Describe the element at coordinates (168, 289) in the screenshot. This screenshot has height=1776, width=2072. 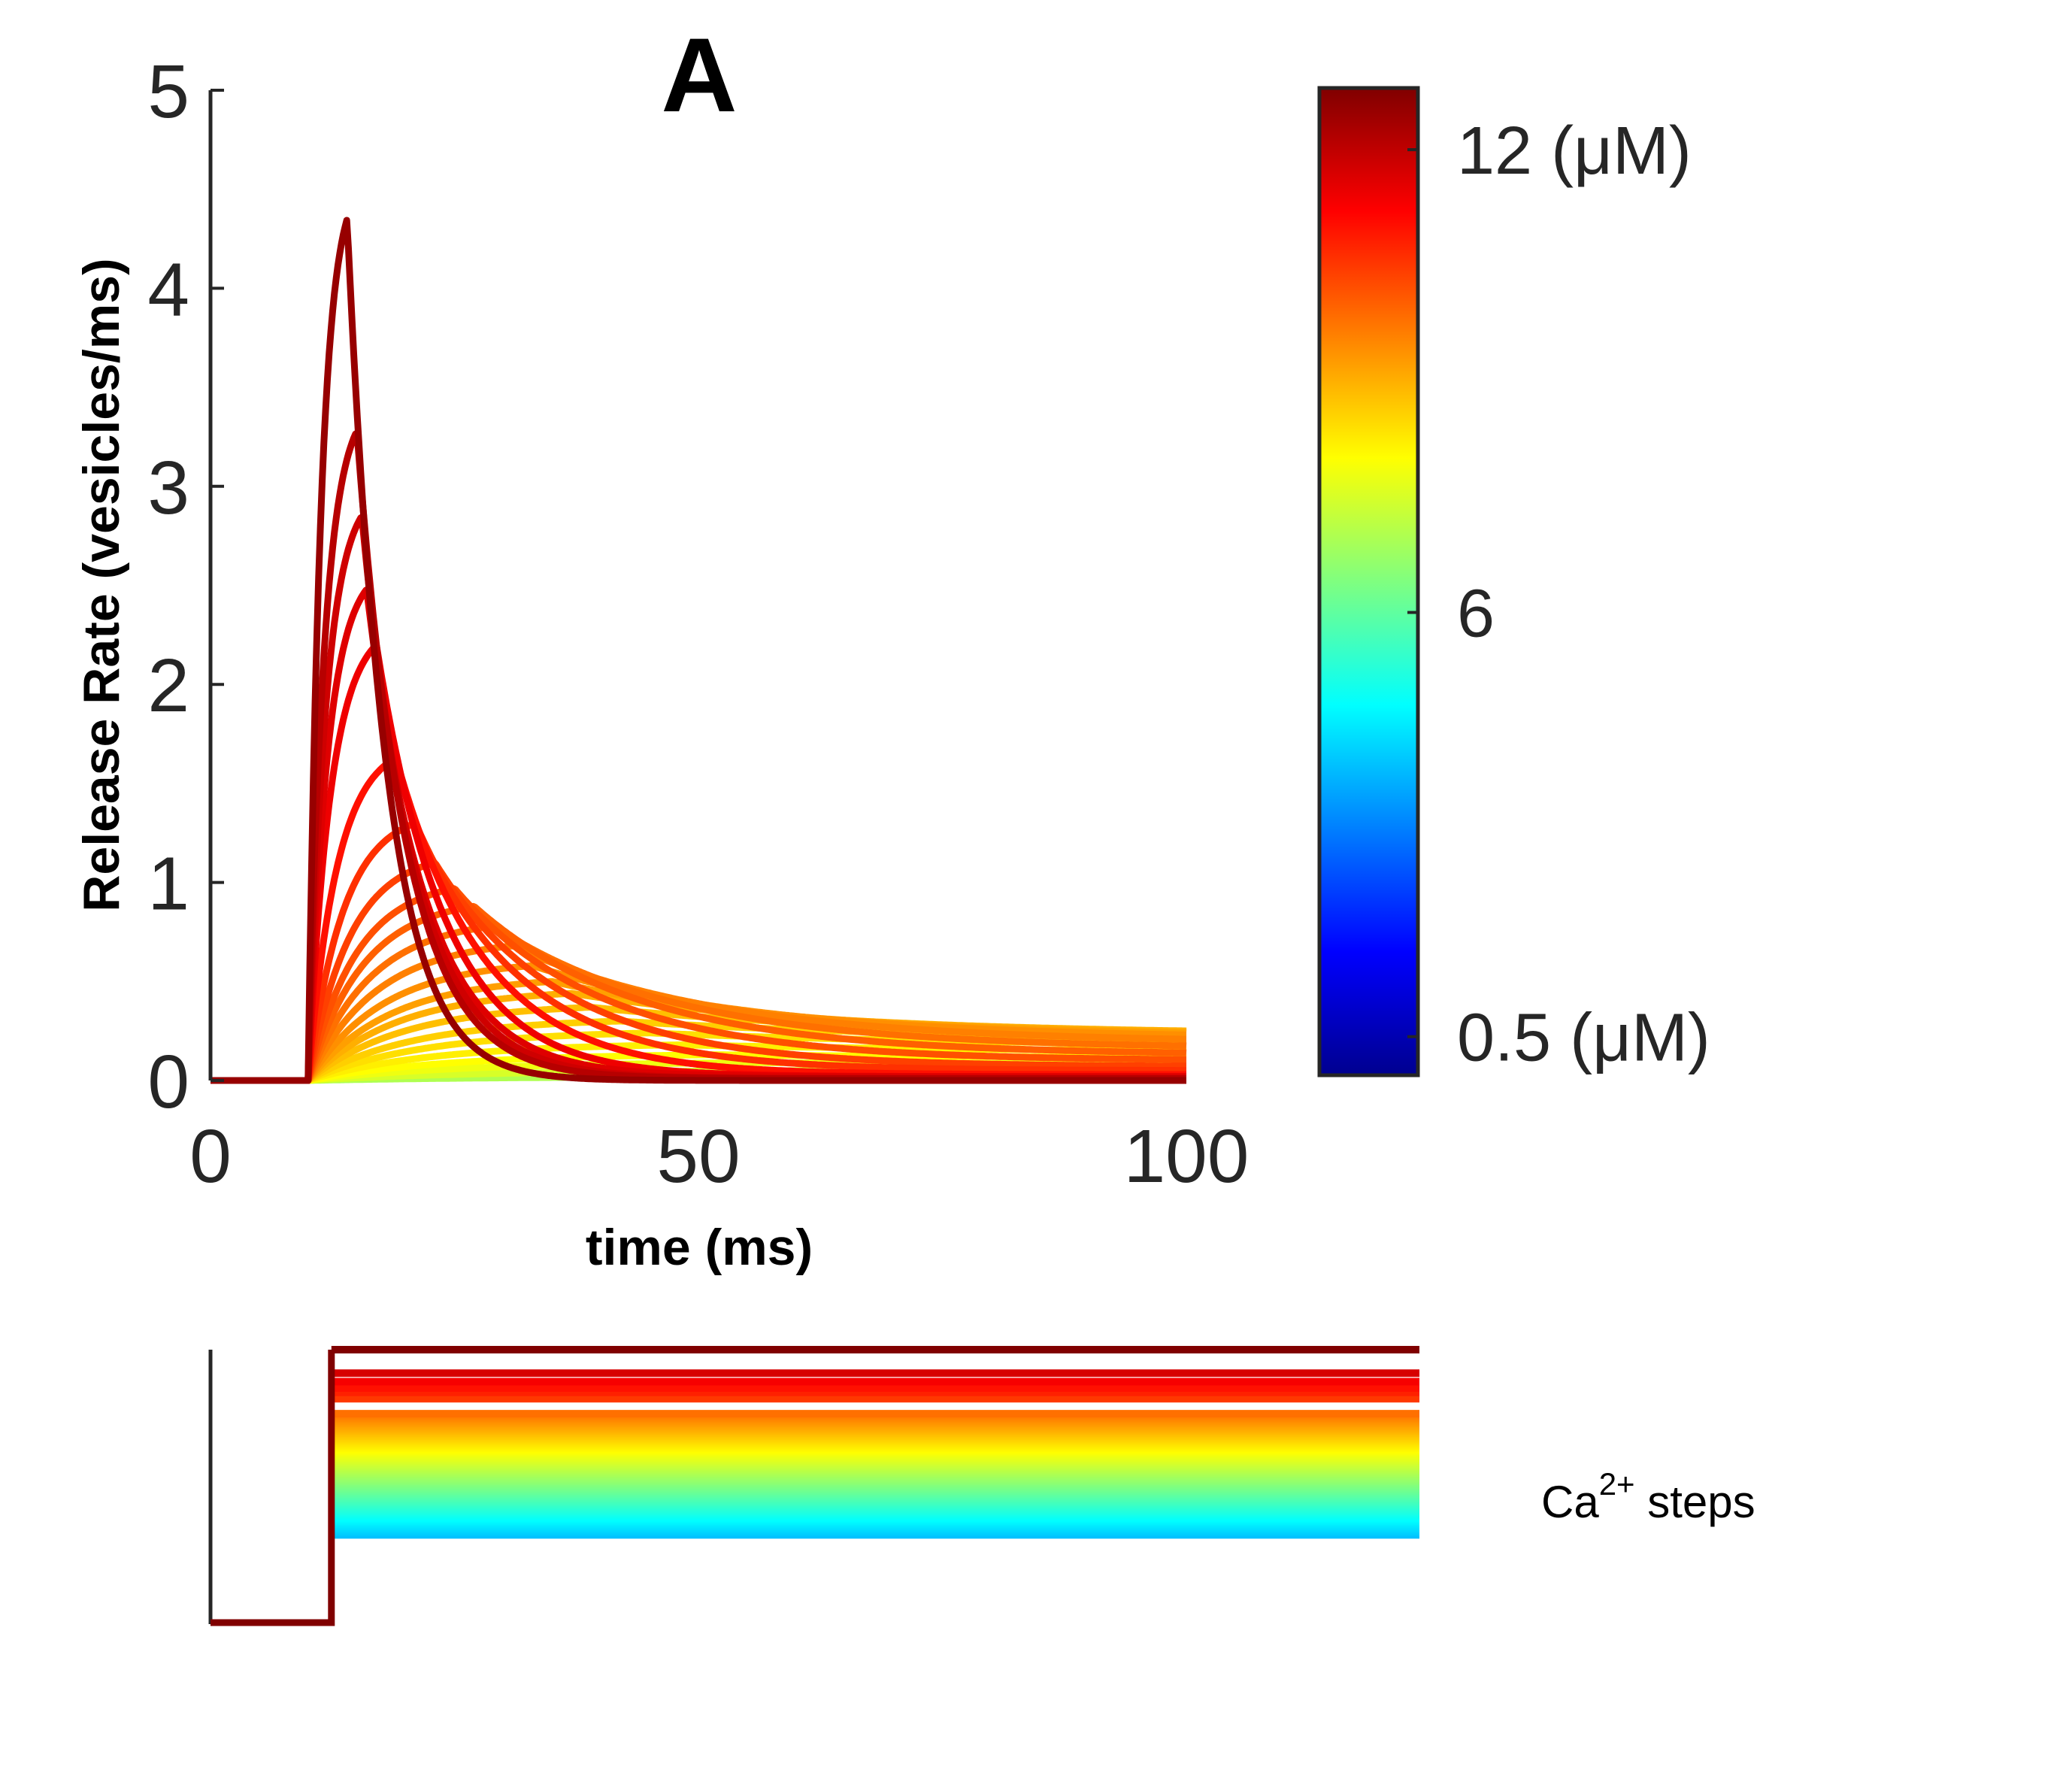
I see `y-tick-label: 4` at that location.